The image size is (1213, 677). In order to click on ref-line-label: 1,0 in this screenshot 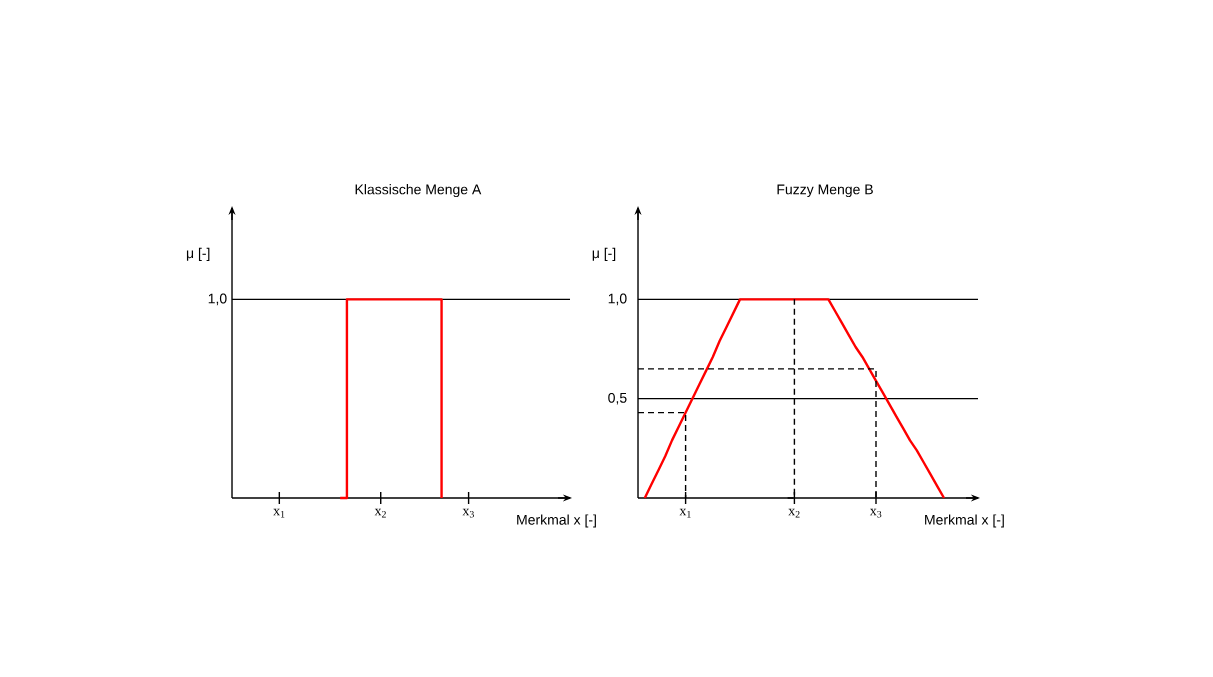, I will do `click(217, 299)`.